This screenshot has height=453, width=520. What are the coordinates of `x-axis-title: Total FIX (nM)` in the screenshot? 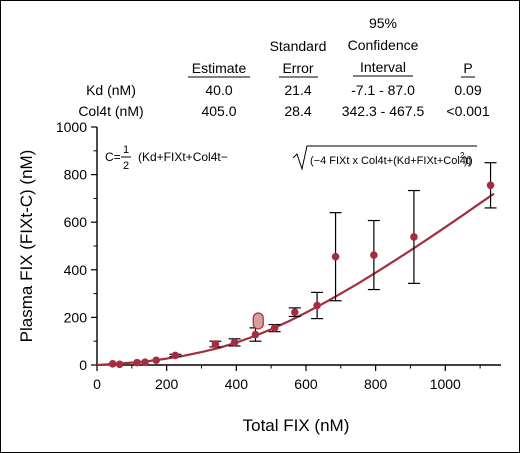 It's located at (296, 425).